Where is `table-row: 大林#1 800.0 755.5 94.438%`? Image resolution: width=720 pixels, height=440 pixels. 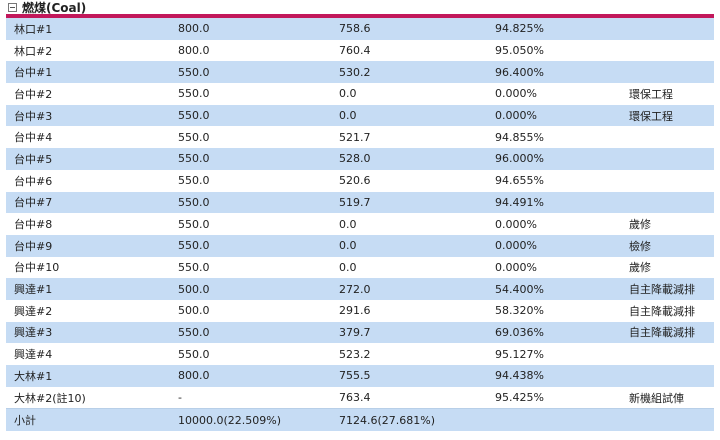 table-row: 大林#1 800.0 755.5 94.438% is located at coordinates (360, 376).